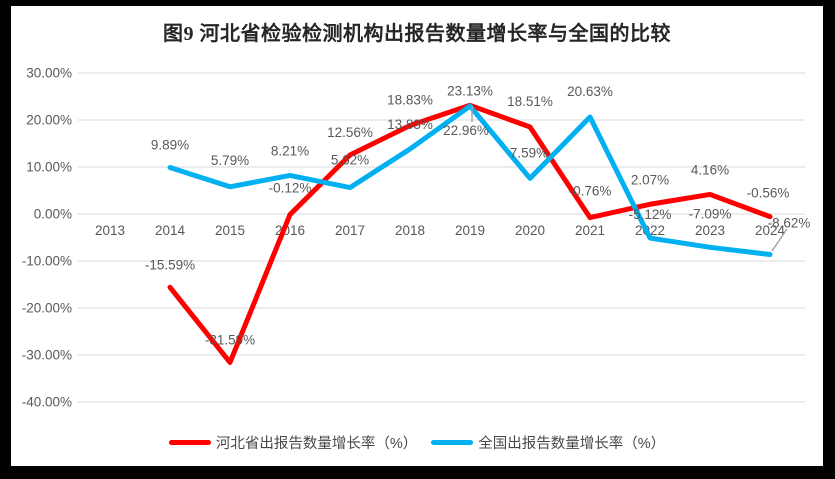  Describe the element at coordinates (316, 444) in the screenshot. I see `legend-label-hebei: 河北省出报告数量增长率（%）` at that location.